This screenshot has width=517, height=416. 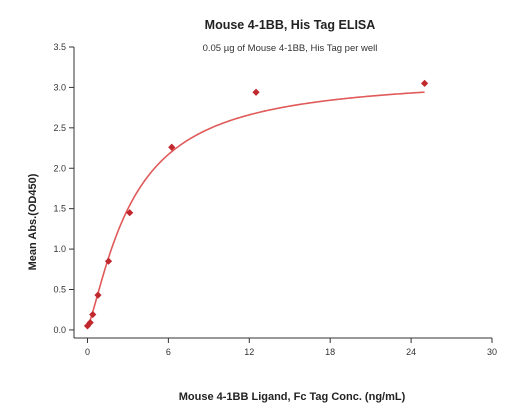 What do you see at coordinates (292, 397) in the screenshot?
I see `x-axis-label: Mouse 4-1BB Ligand, Fc Tag Conc. (ng/mL)` at bounding box center [292, 397].